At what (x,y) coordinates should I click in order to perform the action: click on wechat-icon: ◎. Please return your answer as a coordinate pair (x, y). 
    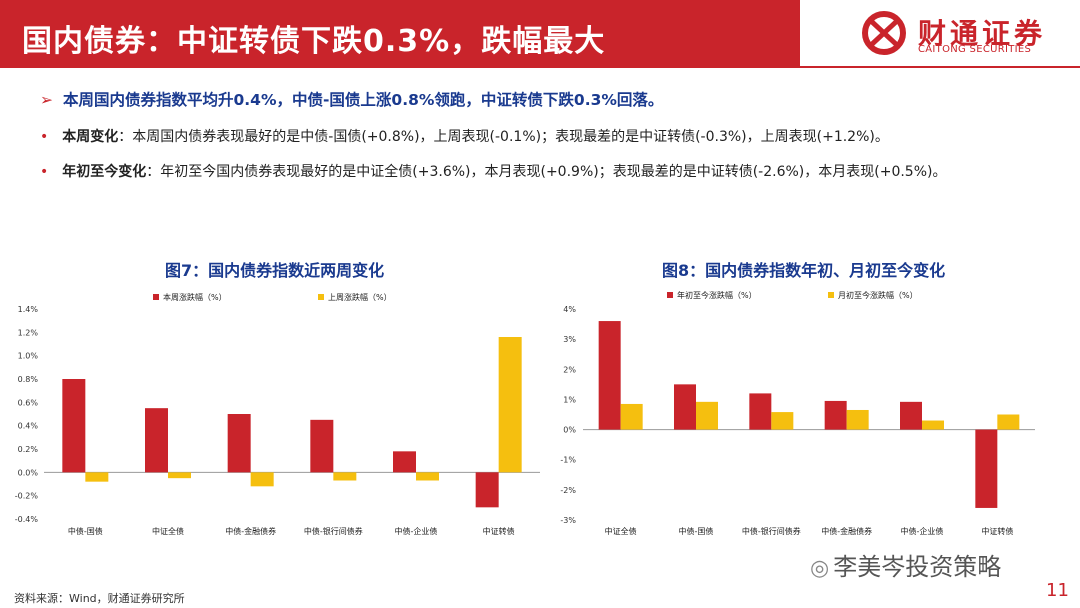
    Looking at the image, I should click on (820, 568).